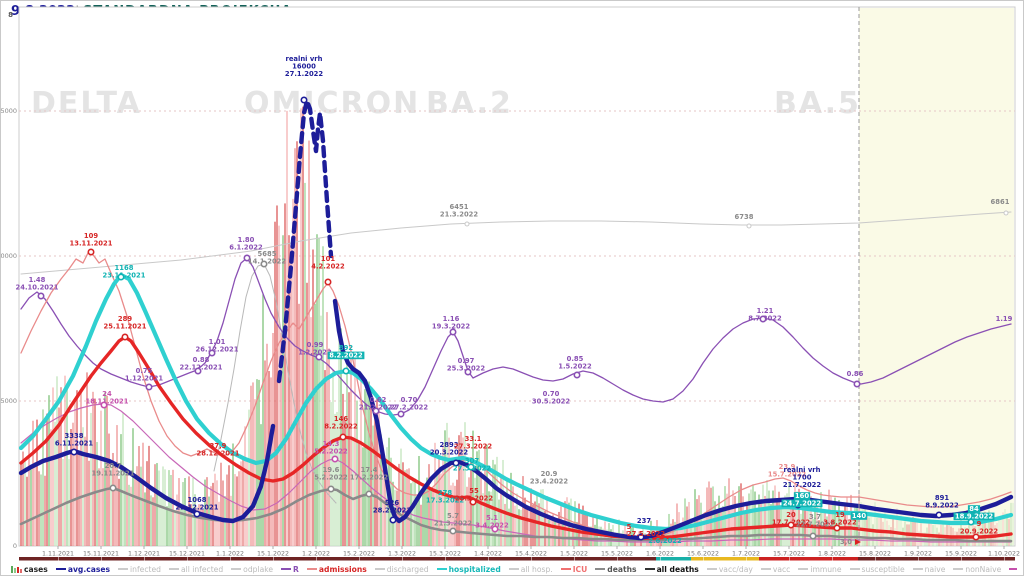 The width and height of the screenshot is (1024, 576). What do you see at coordinates (802, 477) in the screenshot?
I see `svg-text: 1700` at bounding box center [802, 477].